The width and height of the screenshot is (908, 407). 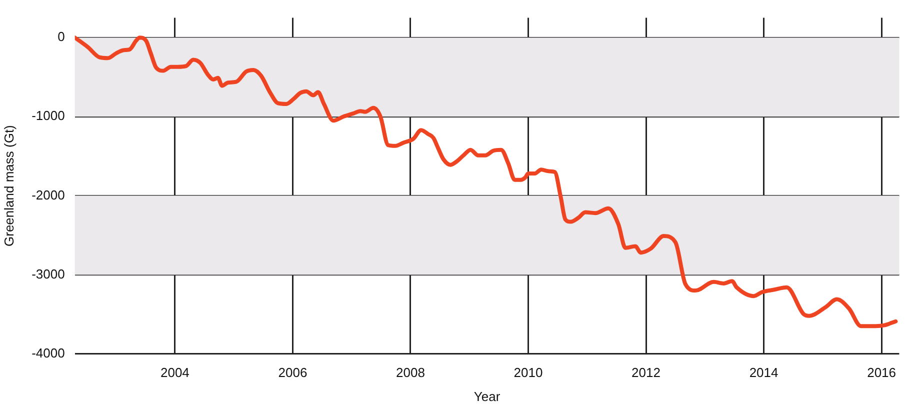 I want to click on x-tick-label: 2012, so click(x=646, y=372).